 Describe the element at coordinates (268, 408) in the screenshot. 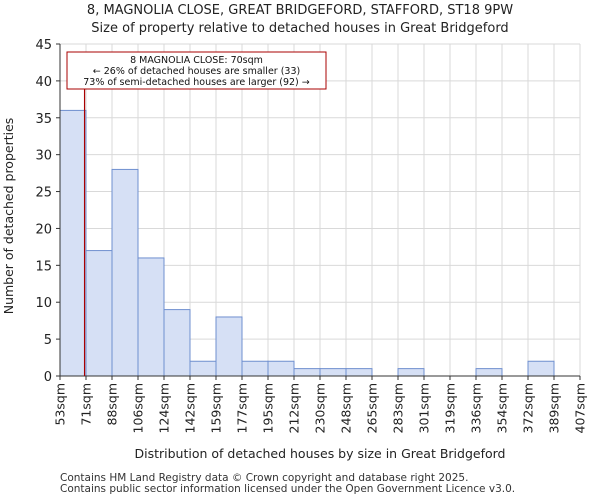

I see `x-tick-label: 195sqm` at that location.